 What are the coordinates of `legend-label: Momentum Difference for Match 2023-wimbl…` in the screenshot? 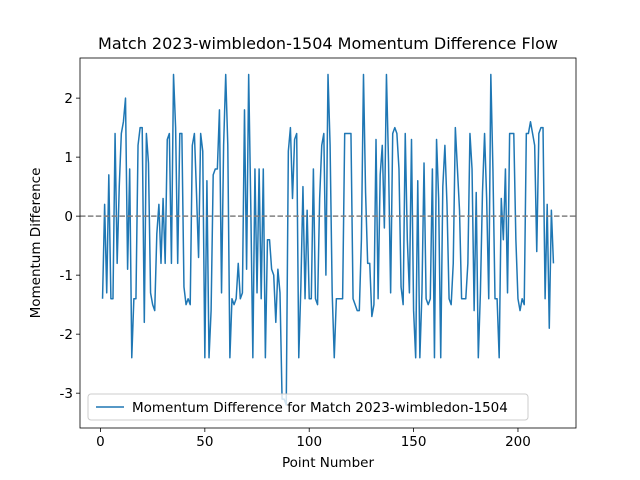 It's located at (320, 408).